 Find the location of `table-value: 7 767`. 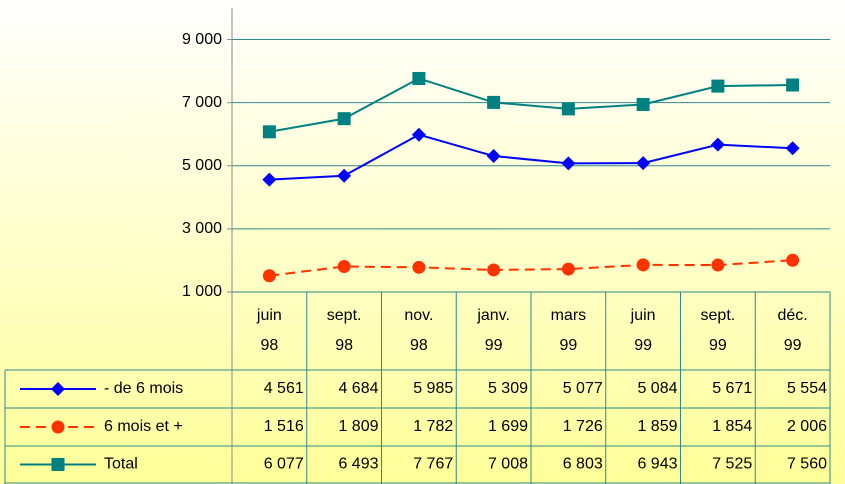

table-value: 7 767 is located at coordinates (433, 464).